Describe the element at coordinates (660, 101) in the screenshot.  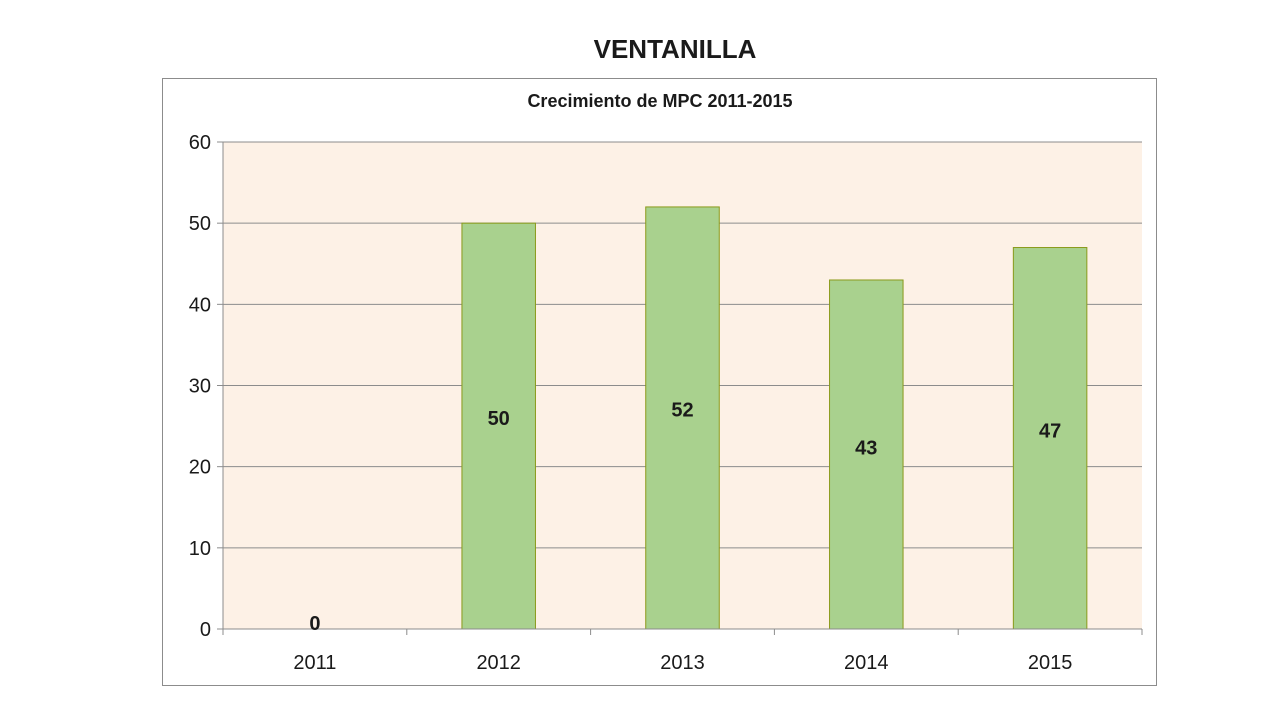
I see `chart-title: Crecimiento de MPC 2011-2015` at that location.